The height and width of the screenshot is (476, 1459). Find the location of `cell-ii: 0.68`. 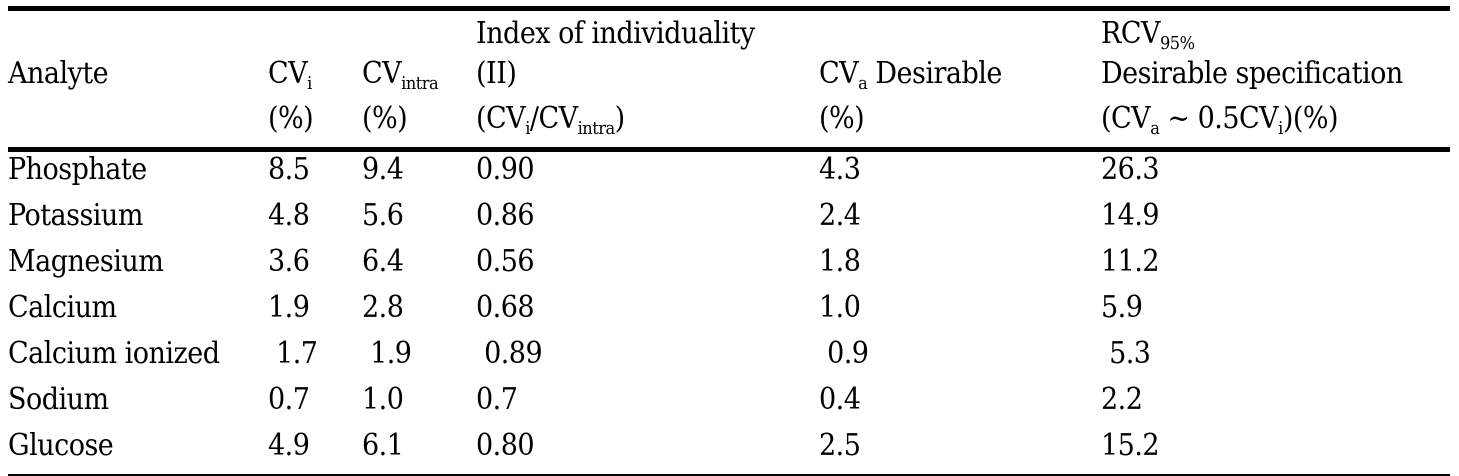

cell-ii: 0.68 is located at coordinates (505, 307).